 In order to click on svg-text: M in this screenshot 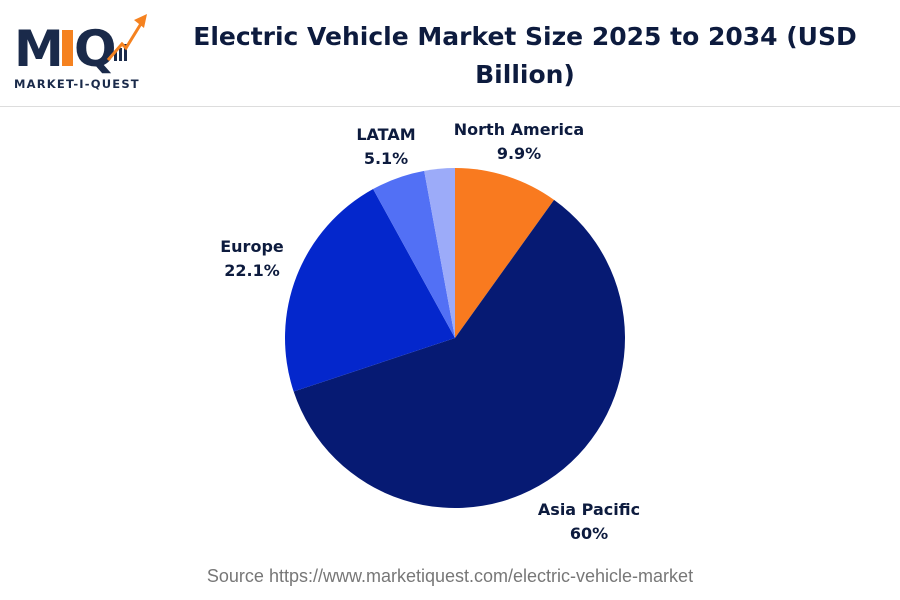, I will do `click(39, 49)`.